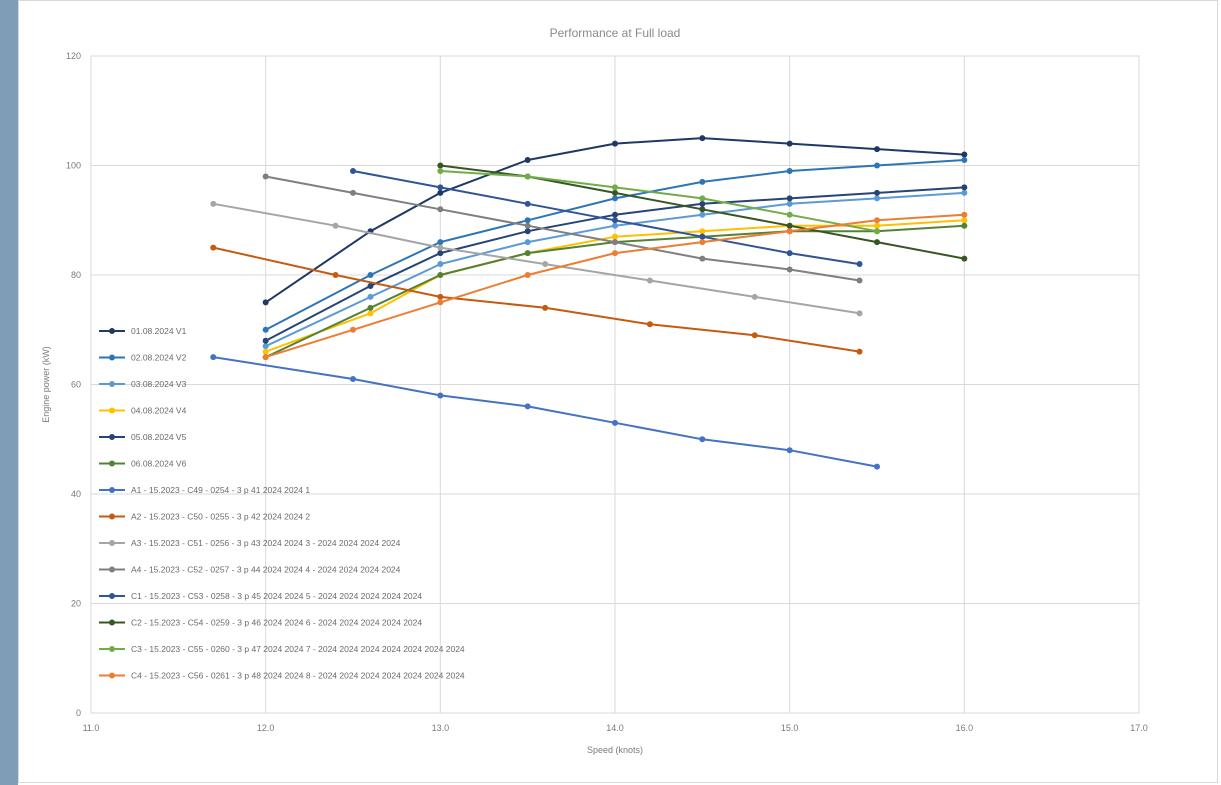 The width and height of the screenshot is (1221, 785). What do you see at coordinates (266, 728) in the screenshot?
I see `x-tick-label: 12.0` at bounding box center [266, 728].